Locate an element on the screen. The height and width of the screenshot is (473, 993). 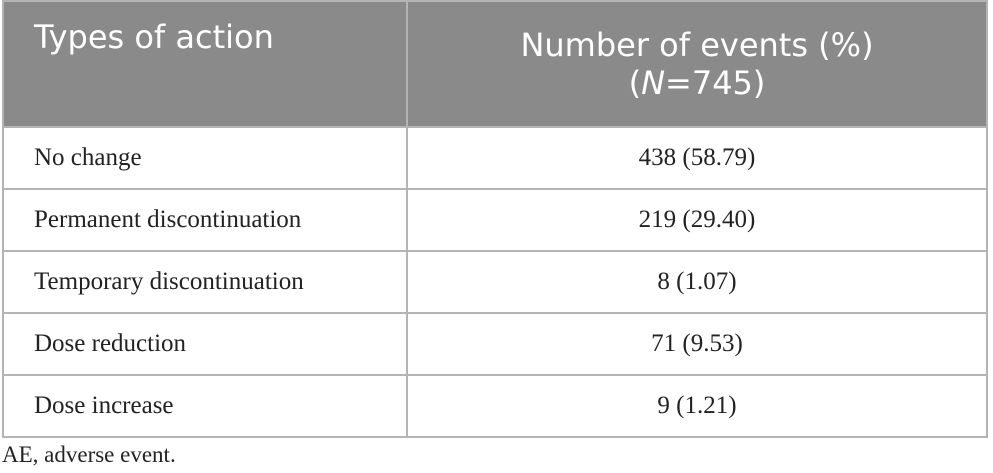
table-cell: Permanent discontinuation is located at coordinates (205, 220).